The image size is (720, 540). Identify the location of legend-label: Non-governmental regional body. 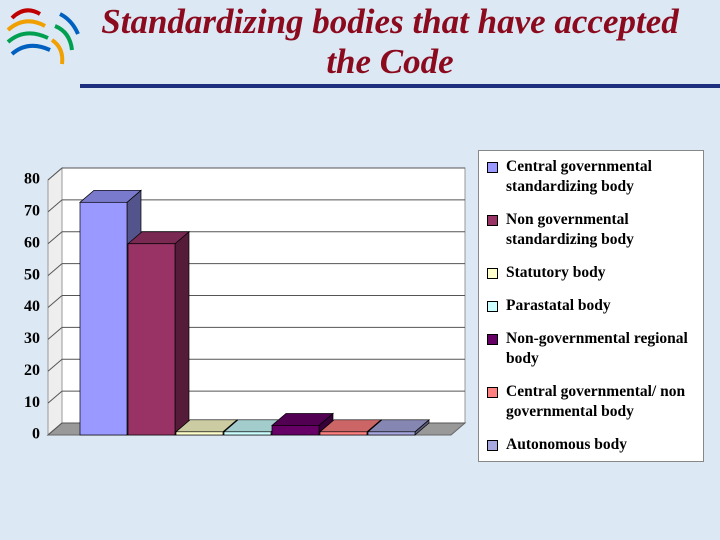
(597, 348).